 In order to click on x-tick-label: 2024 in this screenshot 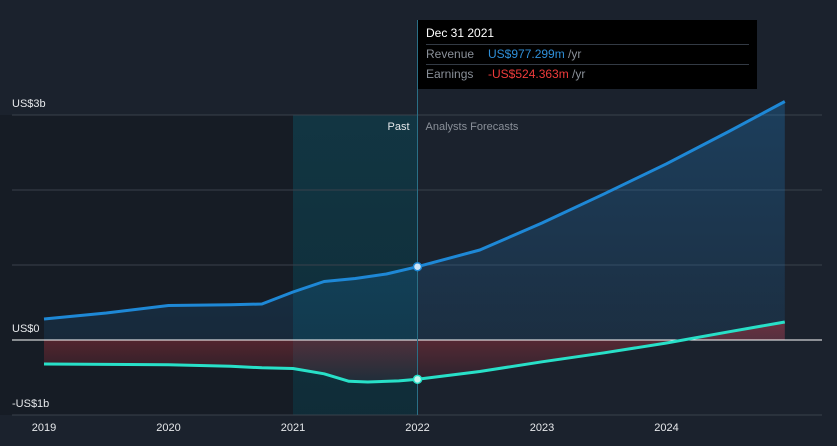, I will do `click(666, 428)`.